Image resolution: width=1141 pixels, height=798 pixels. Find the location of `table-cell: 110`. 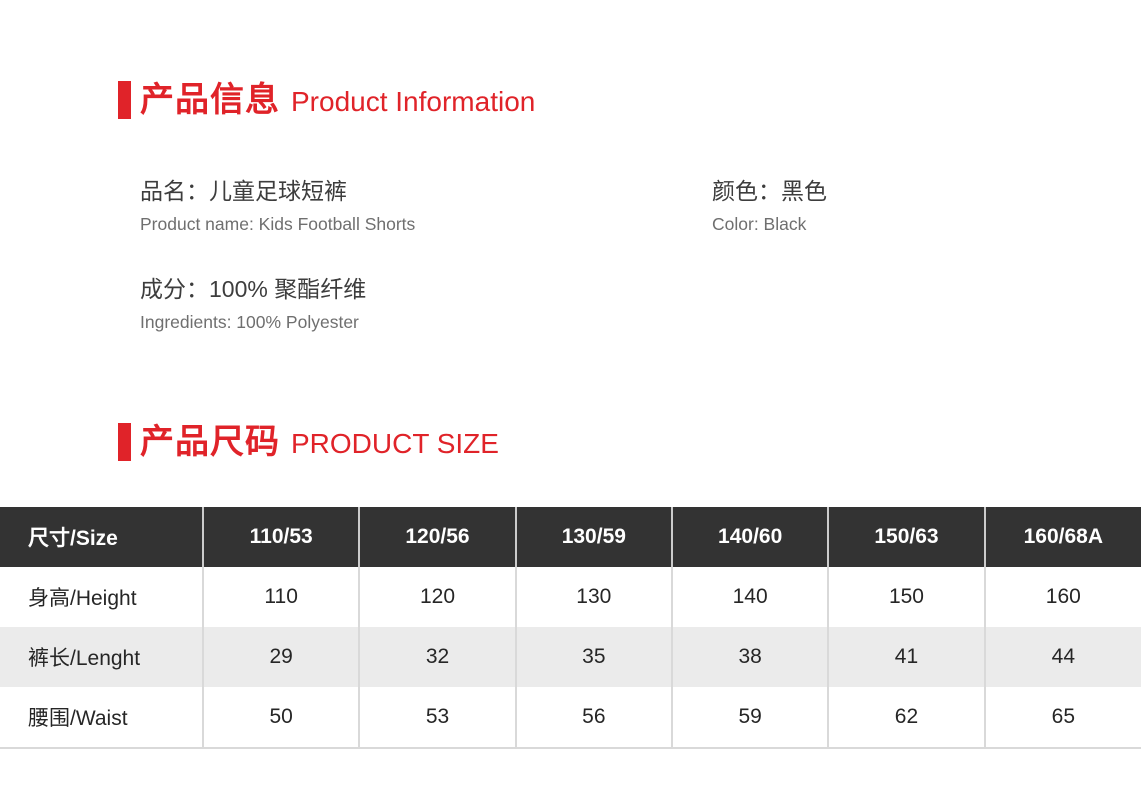

table-cell: 110 is located at coordinates (280, 597).